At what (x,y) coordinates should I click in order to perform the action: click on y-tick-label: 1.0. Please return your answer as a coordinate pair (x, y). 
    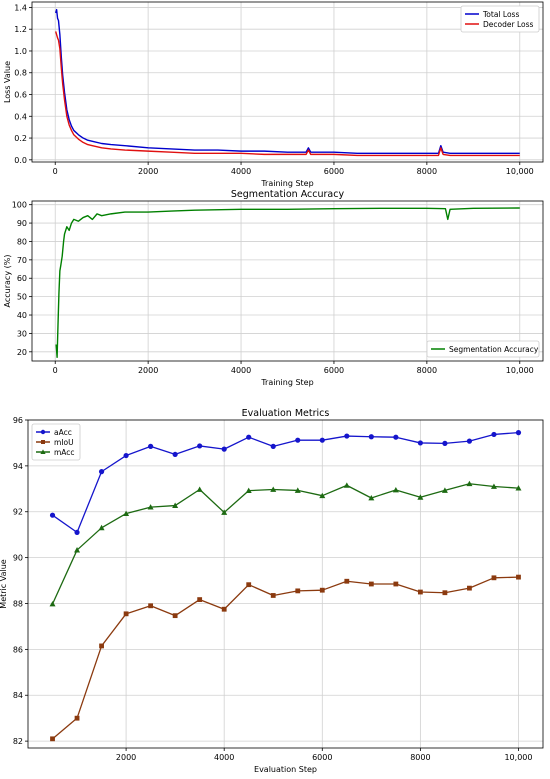
    Looking at the image, I should click on (20, 51).